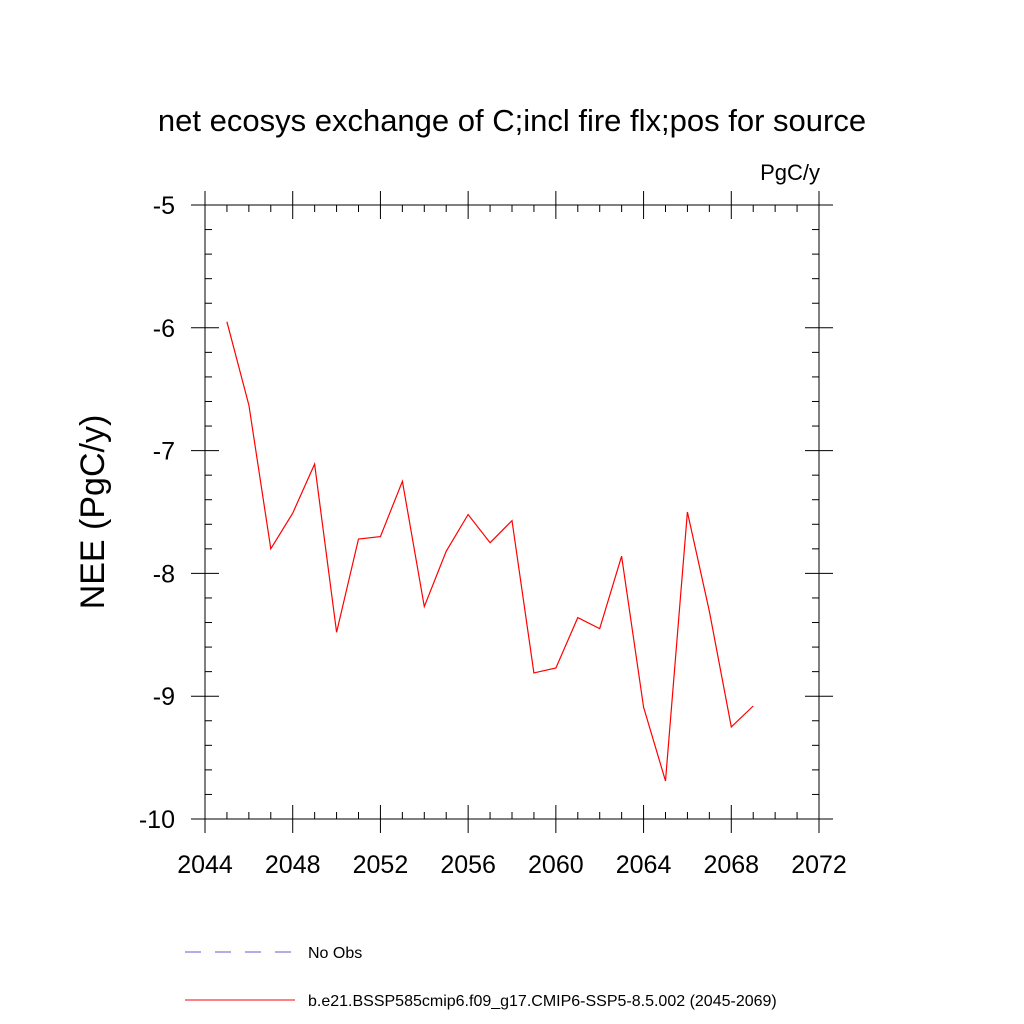 This screenshot has height=1024, width=1024. What do you see at coordinates (819, 865) in the screenshot?
I see `x-tick-label: 2072` at bounding box center [819, 865].